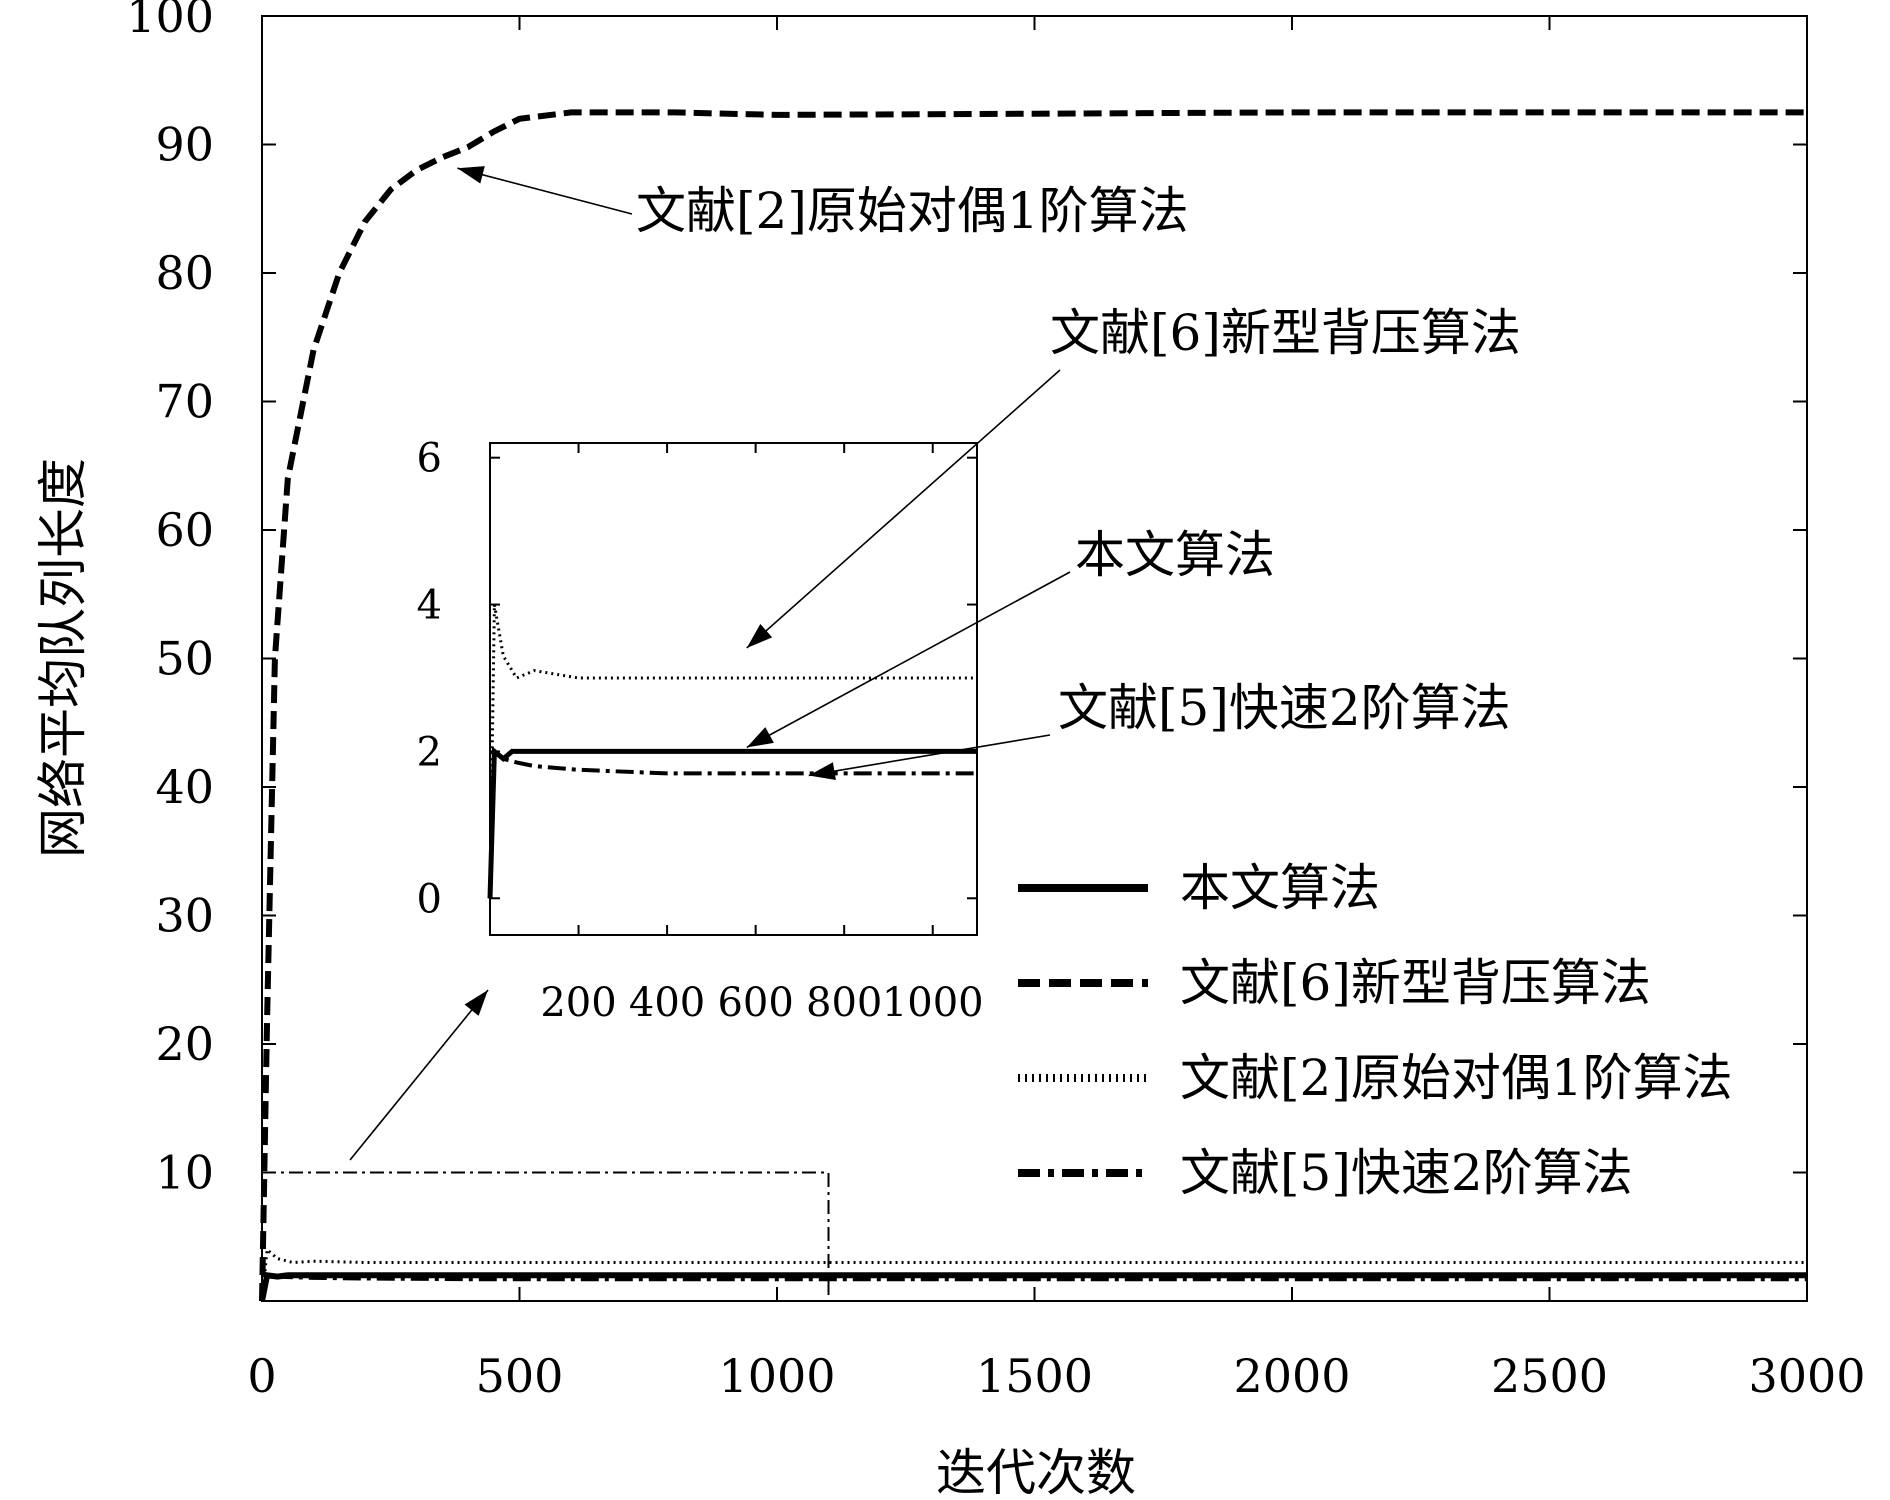 This screenshot has height=1500, width=1890. Describe the element at coordinates (1549, 1376) in the screenshot. I see `x-tick-label: 2500` at that location.